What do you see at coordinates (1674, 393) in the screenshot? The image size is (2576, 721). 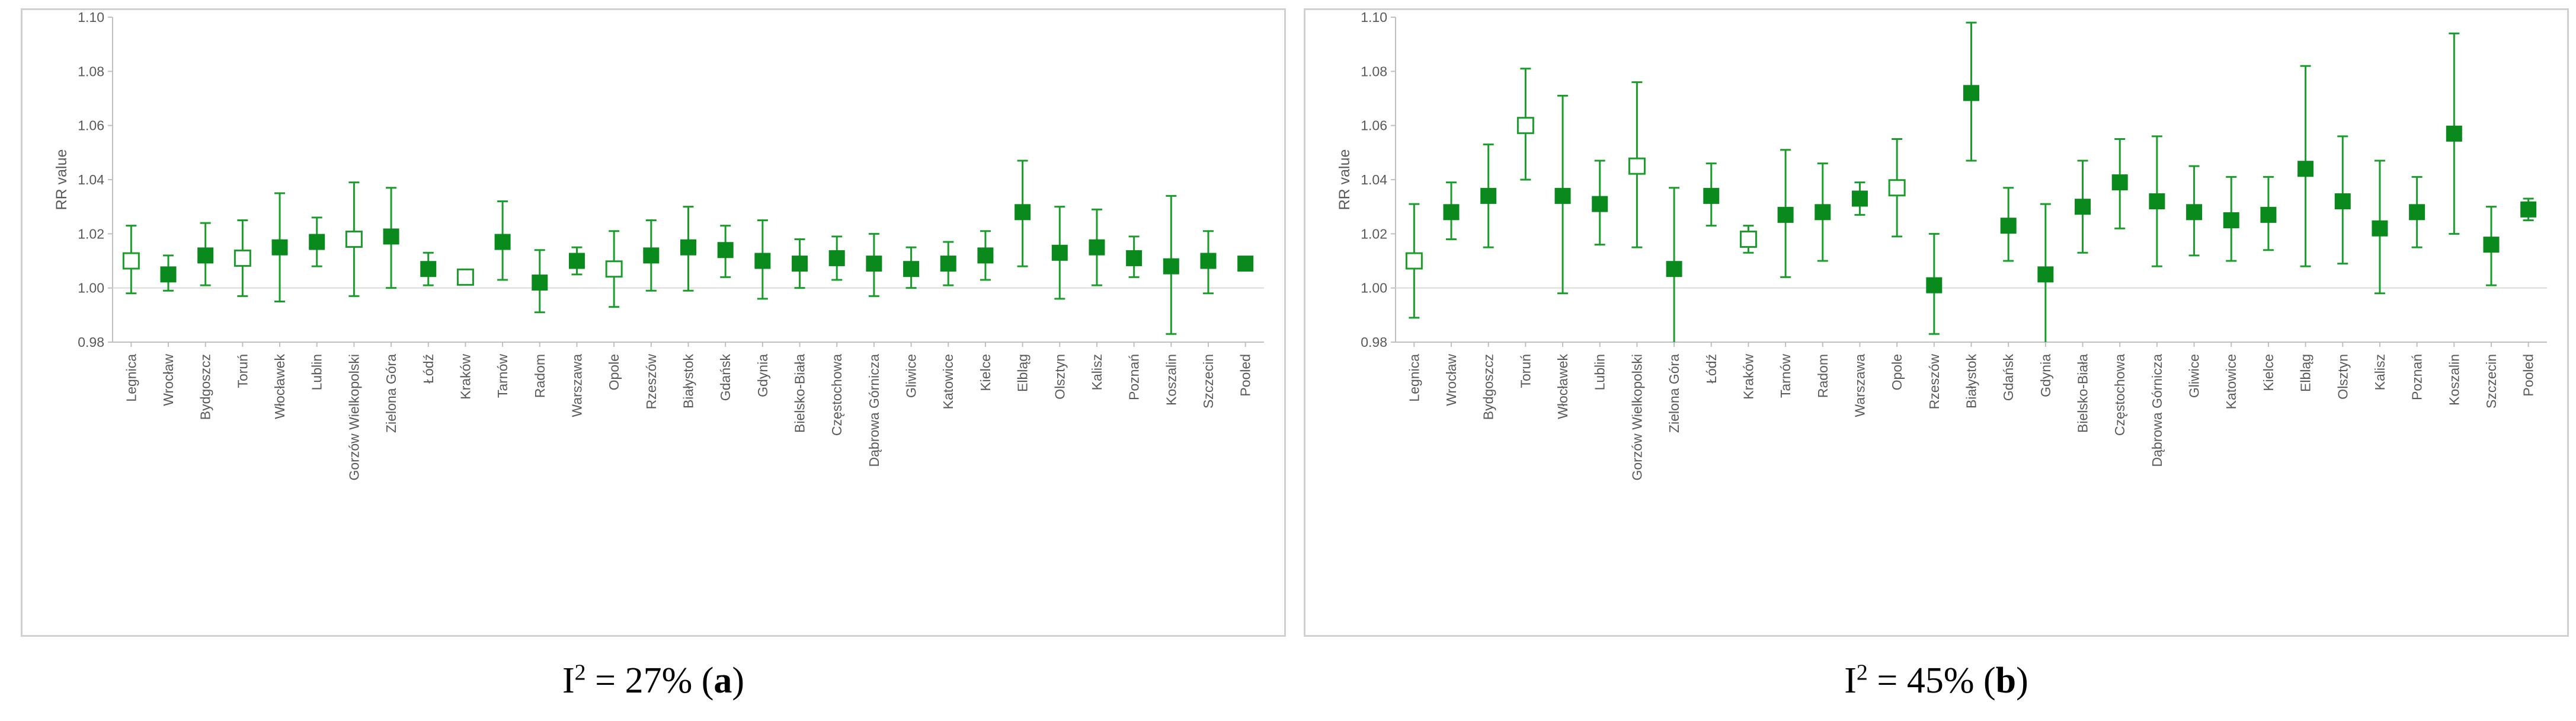 I see `chart-b-x-tick-label: Zielona Góra` at bounding box center [1674, 393].